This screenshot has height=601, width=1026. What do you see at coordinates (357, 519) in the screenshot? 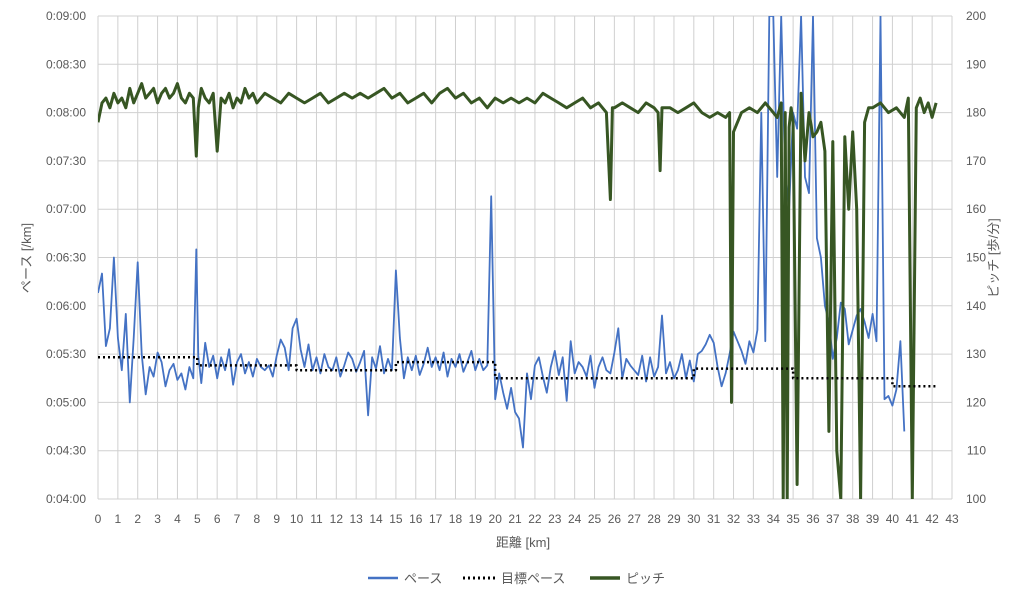
I see `x-tick-label: 13` at bounding box center [357, 519].